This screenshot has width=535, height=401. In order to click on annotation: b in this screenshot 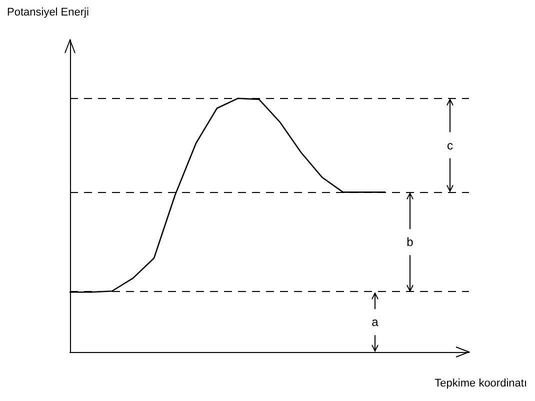, I will do `click(410, 242)`.